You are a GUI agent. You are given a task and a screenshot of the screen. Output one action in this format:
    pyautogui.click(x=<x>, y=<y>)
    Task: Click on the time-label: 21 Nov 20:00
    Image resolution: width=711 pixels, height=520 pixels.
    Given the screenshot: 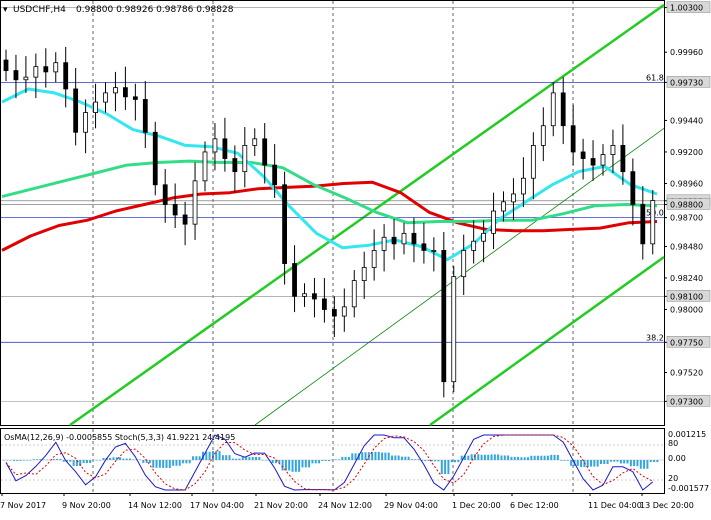 What is the action you would take?
    pyautogui.click(x=281, y=505)
    